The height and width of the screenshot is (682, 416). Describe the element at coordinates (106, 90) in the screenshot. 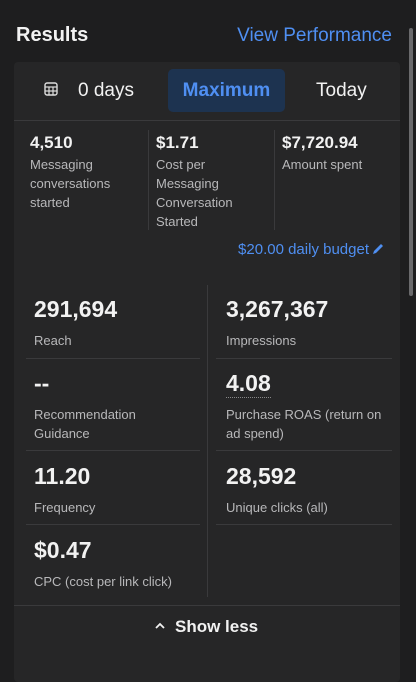

I see `tab: 0 days` at that location.